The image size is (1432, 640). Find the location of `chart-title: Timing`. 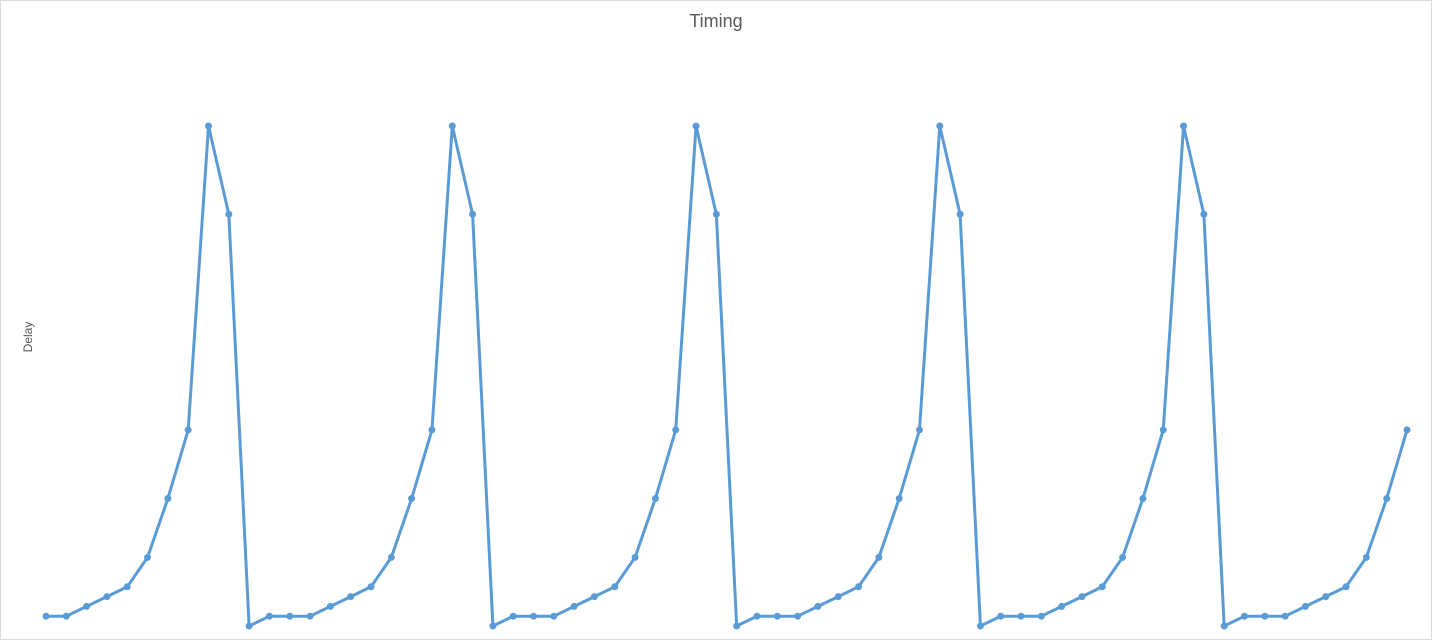

chart-title: Timing is located at coordinates (716, 21).